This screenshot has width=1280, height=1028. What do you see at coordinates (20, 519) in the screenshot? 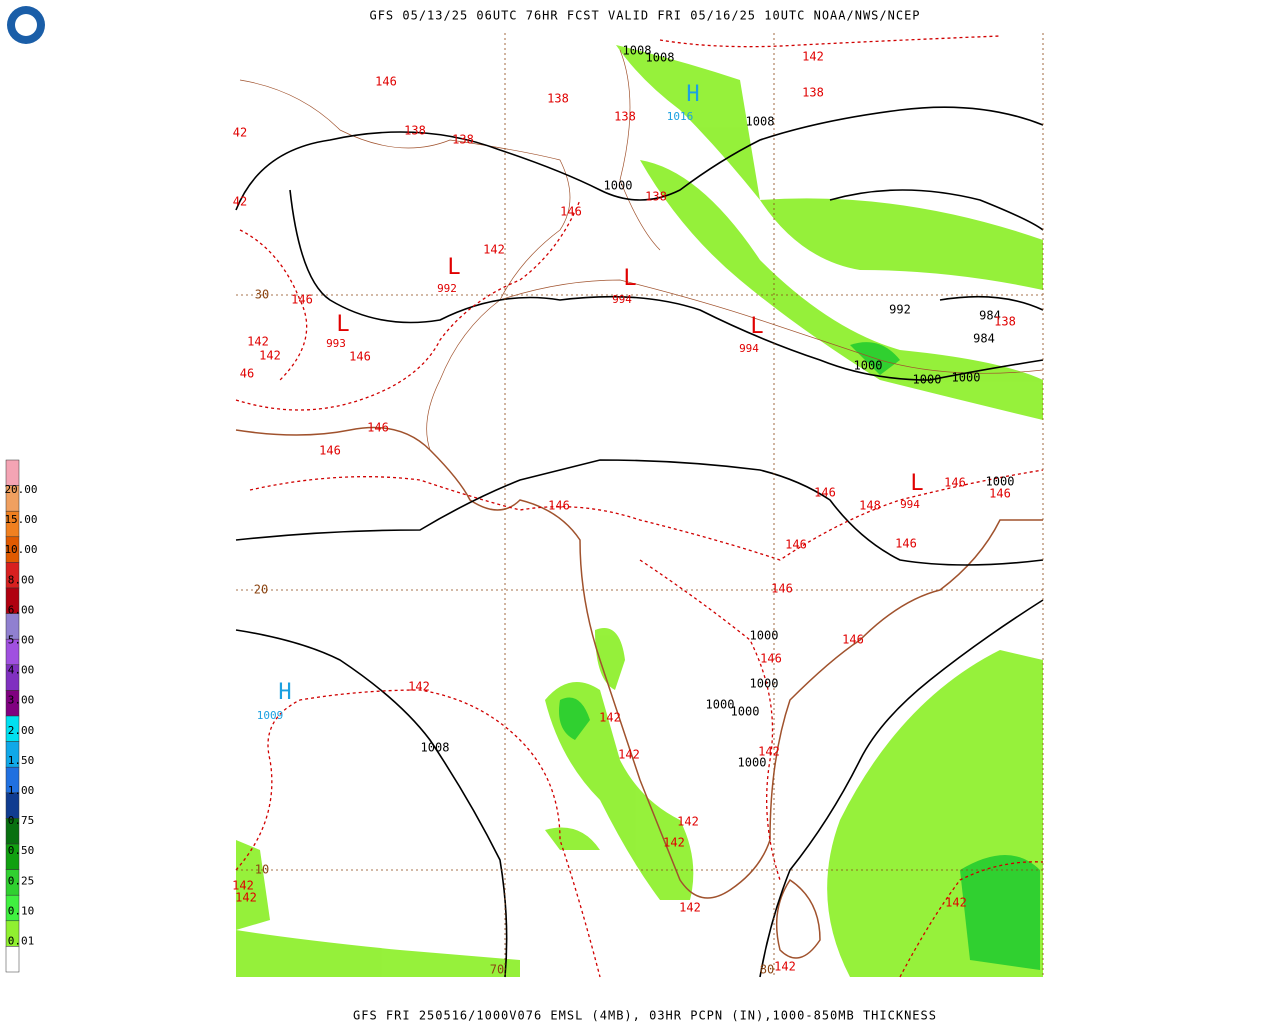
I see `legend-label: 15.00` at bounding box center [20, 519].